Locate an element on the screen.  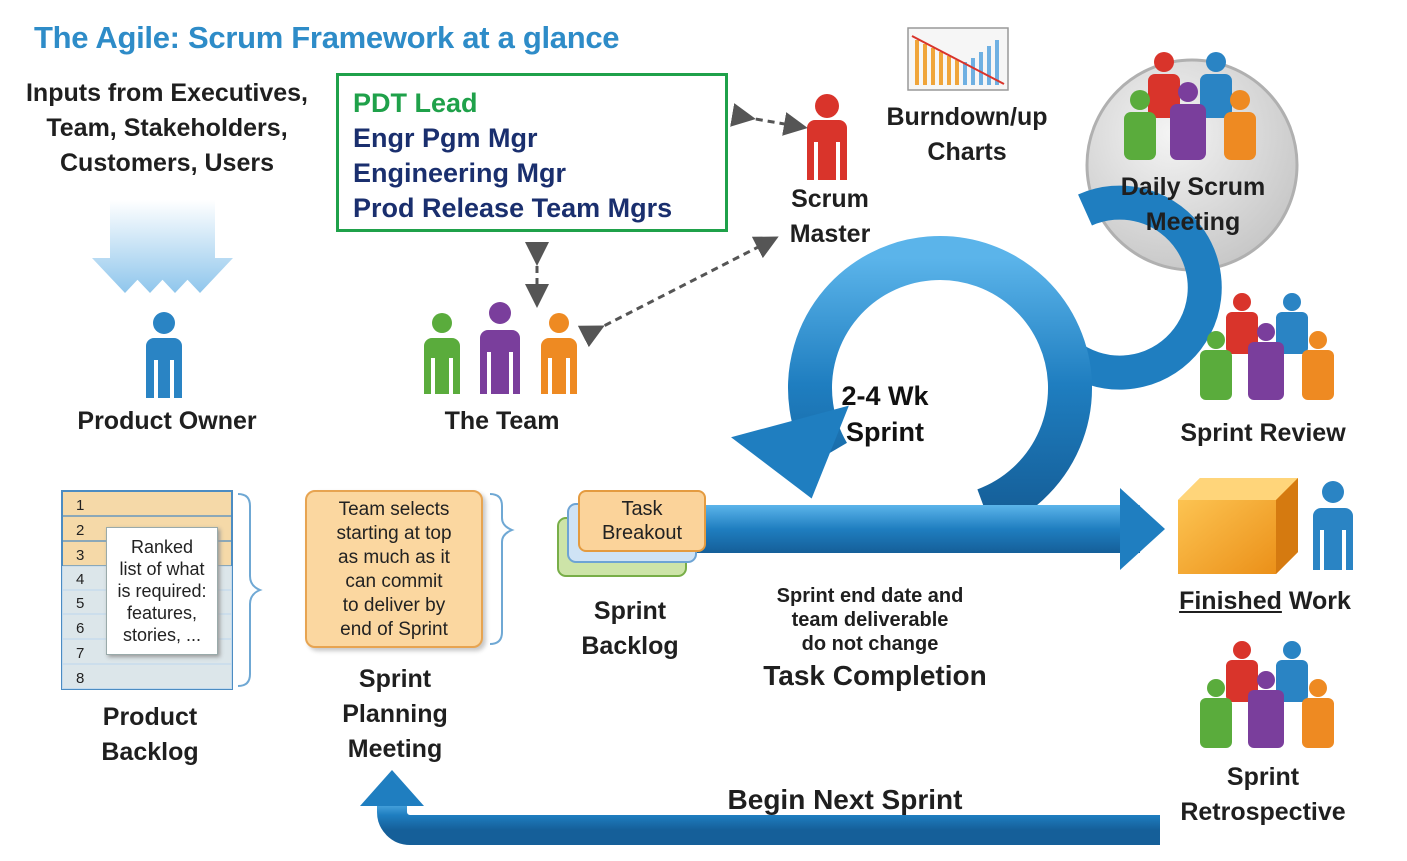
backlog-row-number: 2 is located at coordinates (80, 530).